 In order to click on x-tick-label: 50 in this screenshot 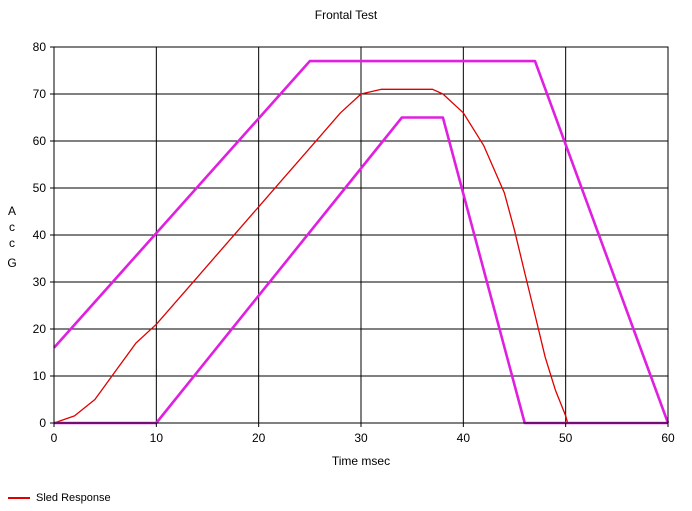, I will do `click(566, 438)`.